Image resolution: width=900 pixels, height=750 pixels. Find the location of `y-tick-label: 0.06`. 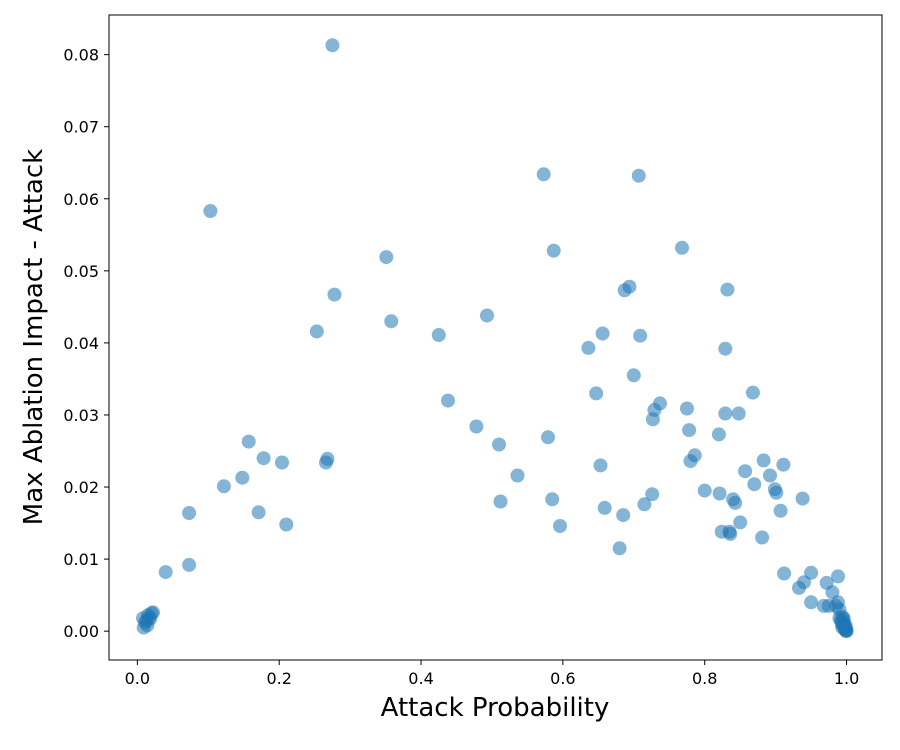

y-tick-label: 0.06 is located at coordinates (81, 199).